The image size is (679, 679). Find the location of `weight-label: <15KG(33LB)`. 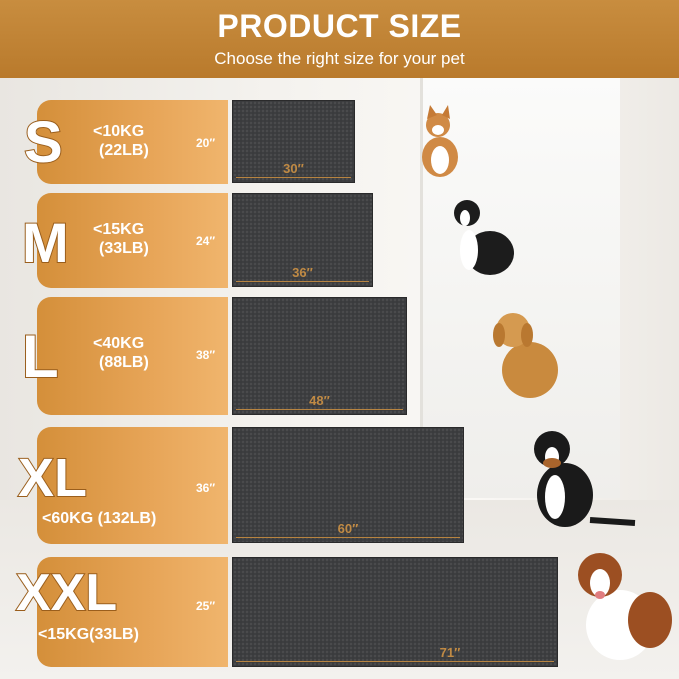

weight-label: <15KG(33LB) is located at coordinates (88, 634).